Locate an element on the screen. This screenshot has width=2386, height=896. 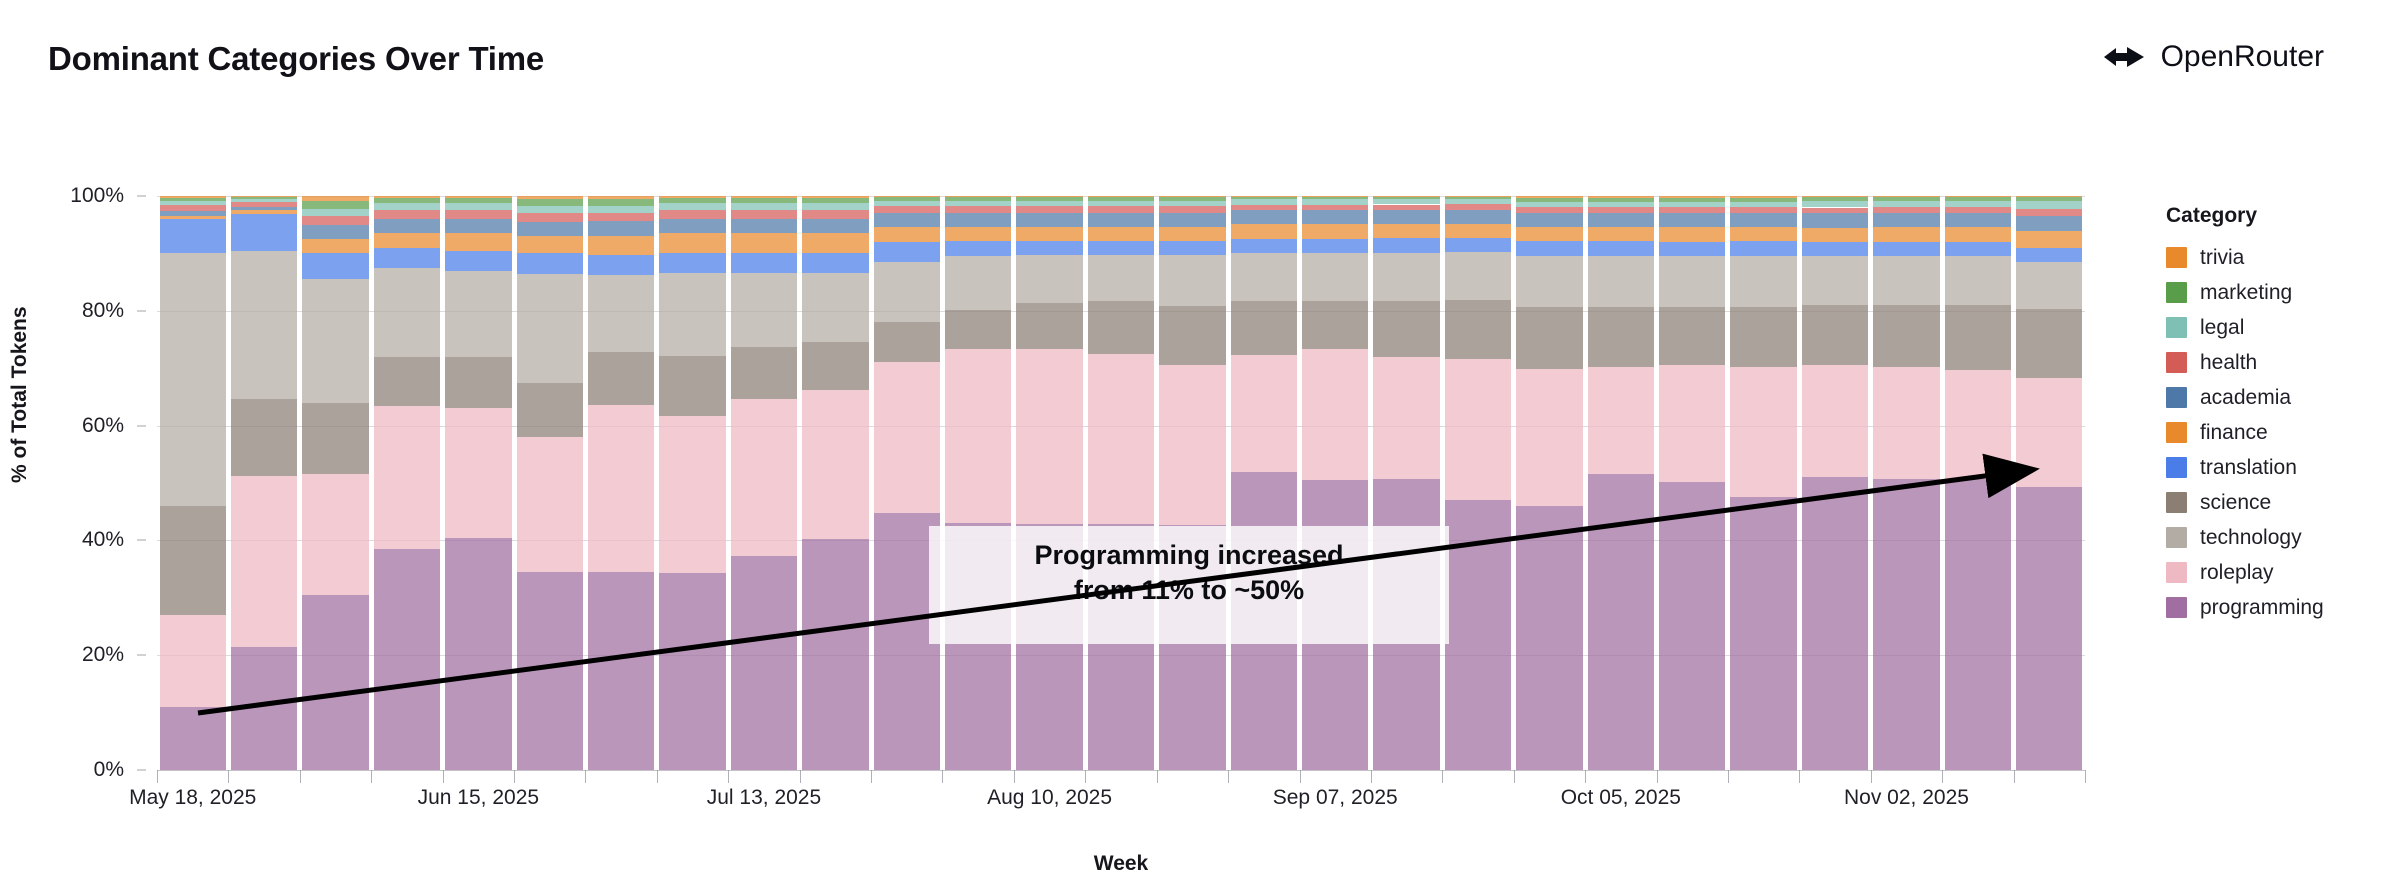
legend-item-finance: finance is located at coordinates (2276, 432).